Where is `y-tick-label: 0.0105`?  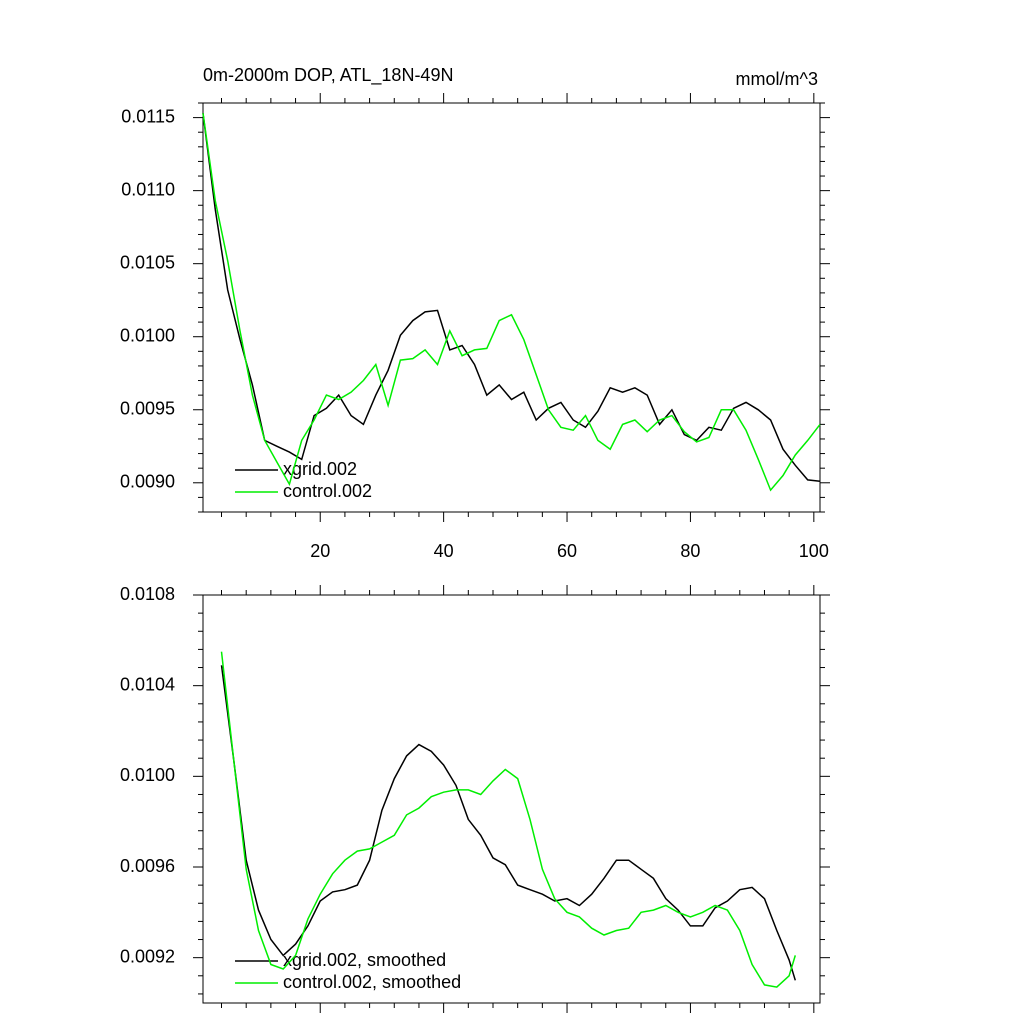
y-tick-label: 0.0105 is located at coordinates (147, 262).